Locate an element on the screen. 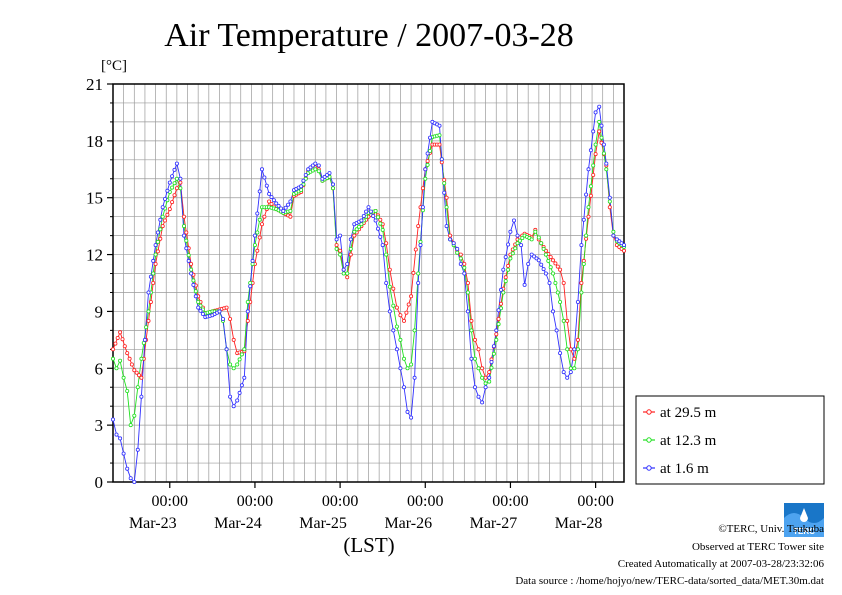 The height and width of the screenshot is (595, 842). y-axis-unit: [°C] is located at coordinates (114, 66).